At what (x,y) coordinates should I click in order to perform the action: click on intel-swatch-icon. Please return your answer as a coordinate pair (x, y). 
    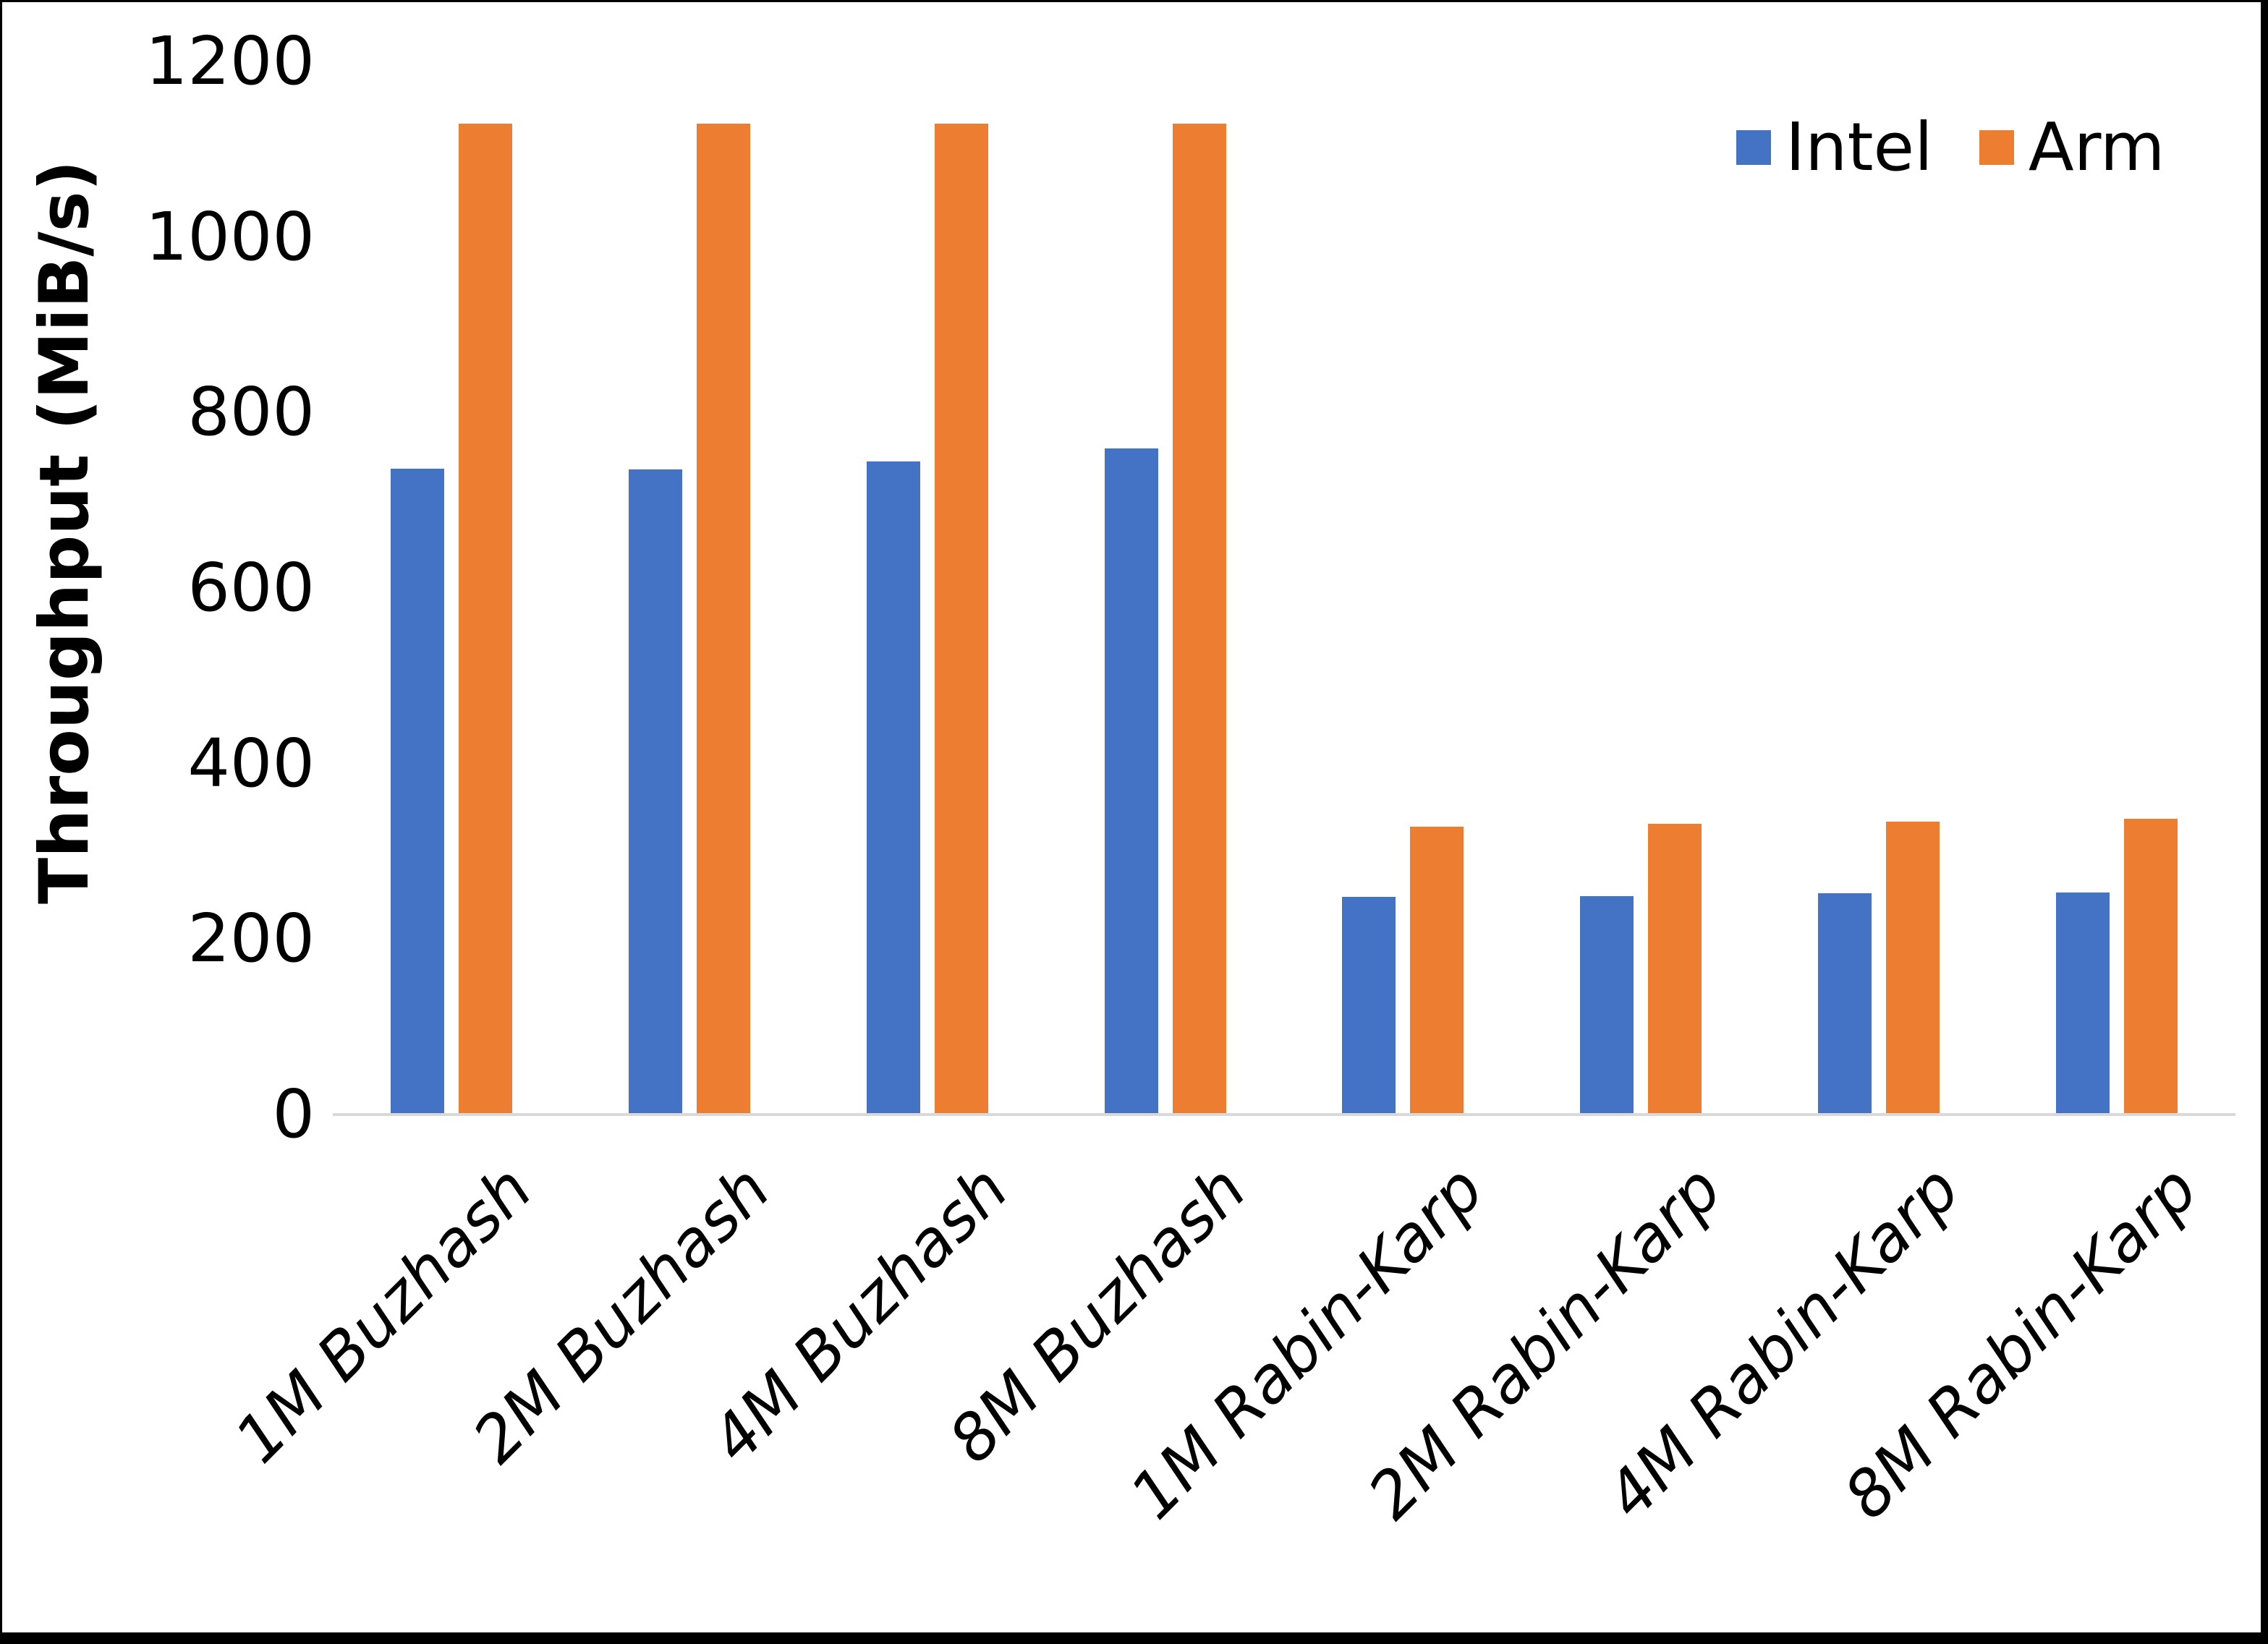
    Looking at the image, I should click on (1753, 147).